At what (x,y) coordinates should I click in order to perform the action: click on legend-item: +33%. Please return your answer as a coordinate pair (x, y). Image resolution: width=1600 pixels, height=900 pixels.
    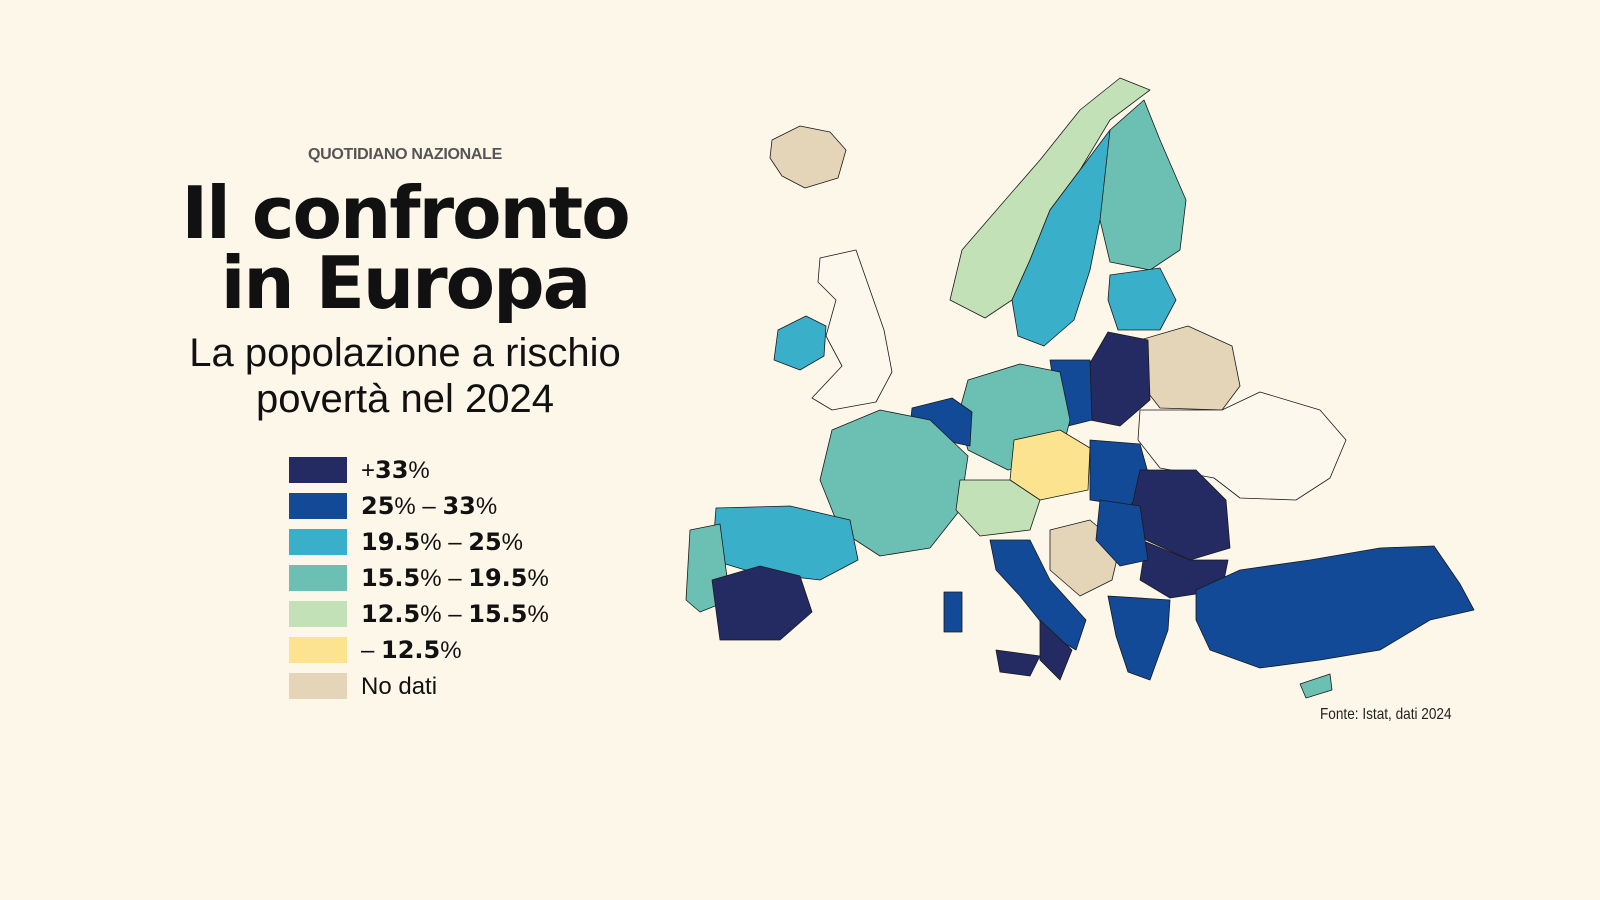
    Looking at the image, I should click on (419, 470).